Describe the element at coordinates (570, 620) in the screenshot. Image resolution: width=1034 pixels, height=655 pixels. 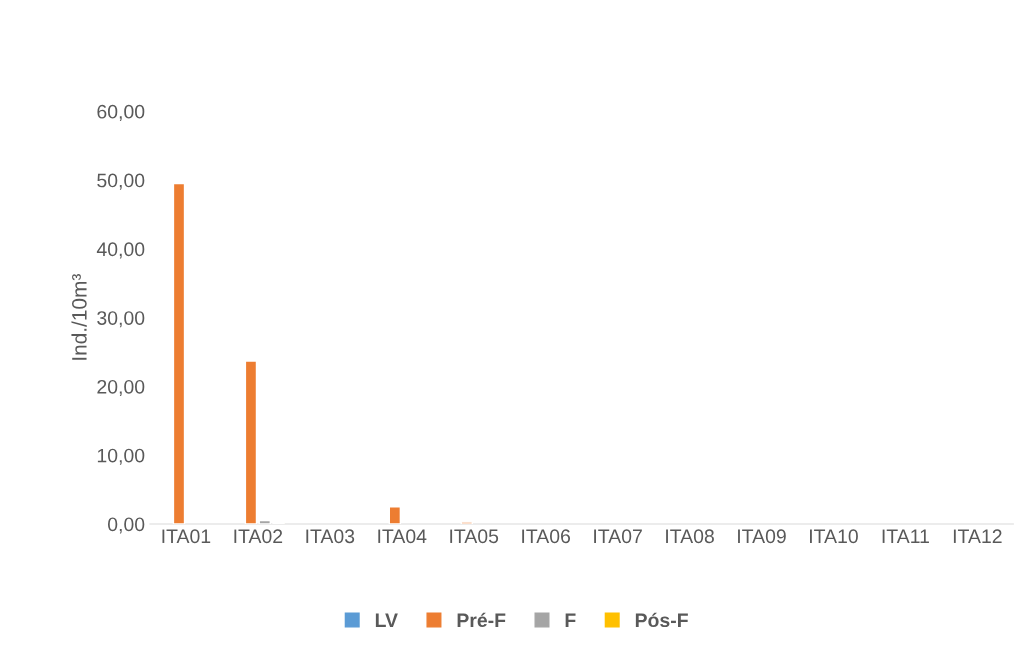
I see `legend-label: F` at that location.